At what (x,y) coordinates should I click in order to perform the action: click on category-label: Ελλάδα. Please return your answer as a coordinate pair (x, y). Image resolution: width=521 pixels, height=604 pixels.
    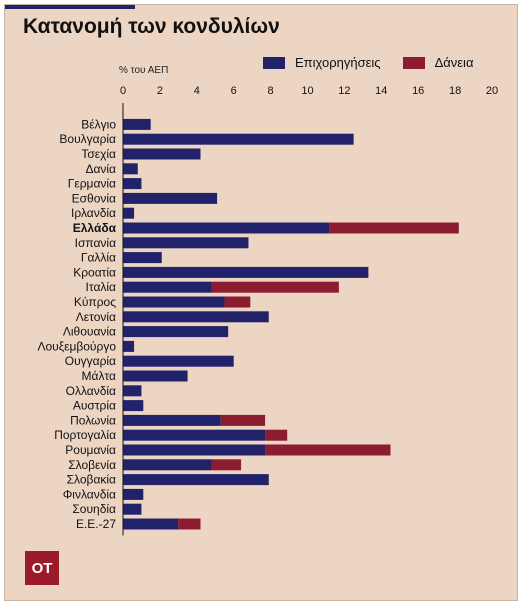
    Looking at the image, I should click on (95, 228).